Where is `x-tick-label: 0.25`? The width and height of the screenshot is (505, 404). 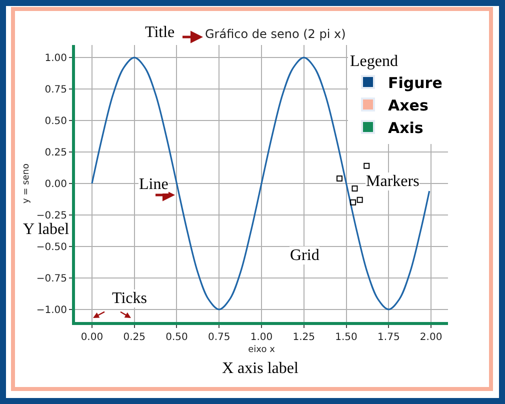 x-tick-label: 0.25 is located at coordinates (134, 337).